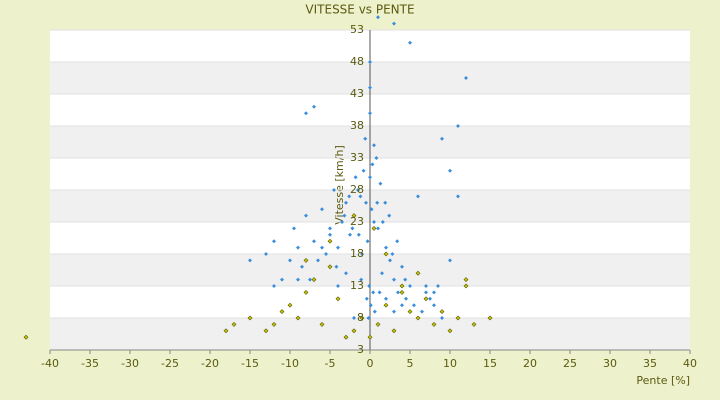 The width and height of the screenshot is (720, 400). What do you see at coordinates (357, 157) in the screenshot?
I see `y-tick-label: 33` at bounding box center [357, 157].